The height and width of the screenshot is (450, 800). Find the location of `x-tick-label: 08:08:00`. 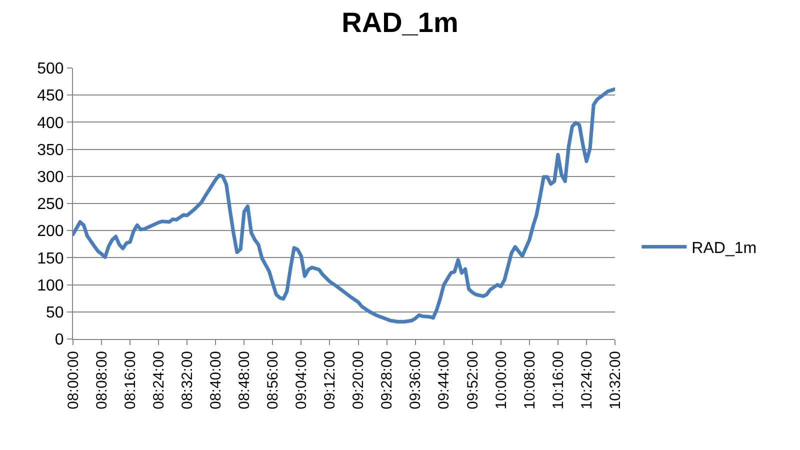

x-tick-label: 08:08:00 is located at coordinates (101, 380).